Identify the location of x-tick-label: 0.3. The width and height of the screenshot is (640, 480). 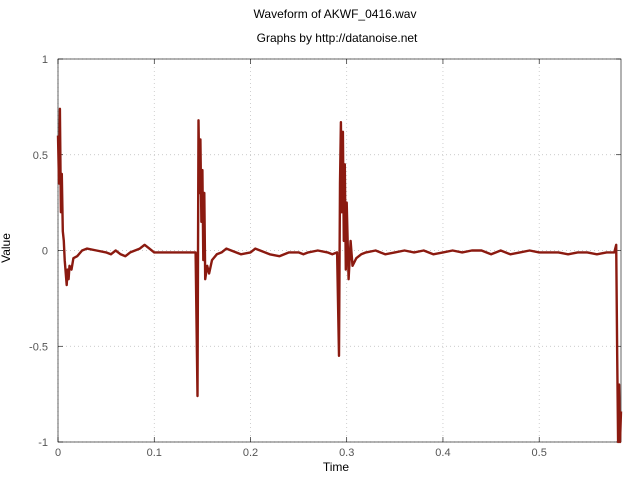
(346, 453).